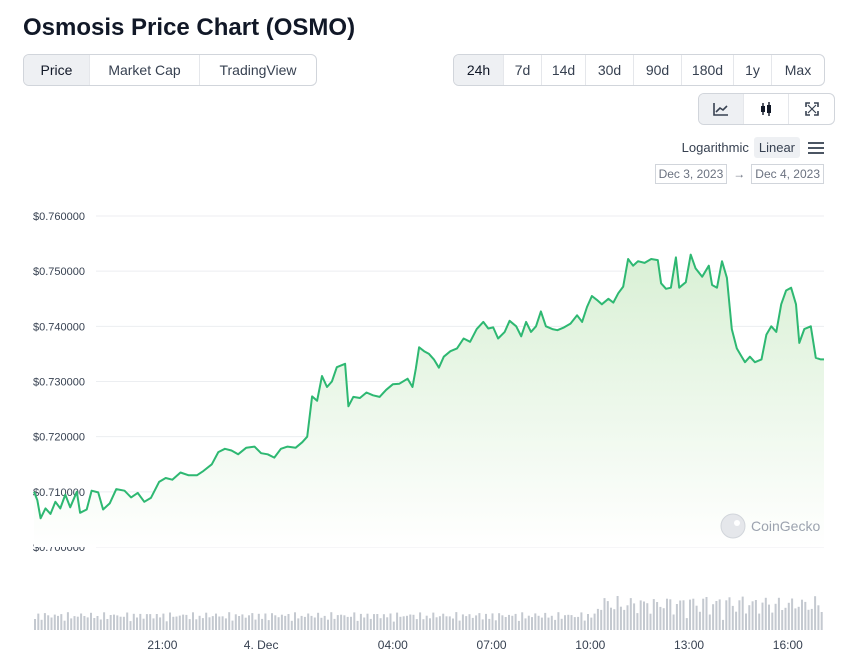 The width and height of the screenshot is (850, 667). I want to click on logarithmic-option: Logarithmic, so click(715, 147).